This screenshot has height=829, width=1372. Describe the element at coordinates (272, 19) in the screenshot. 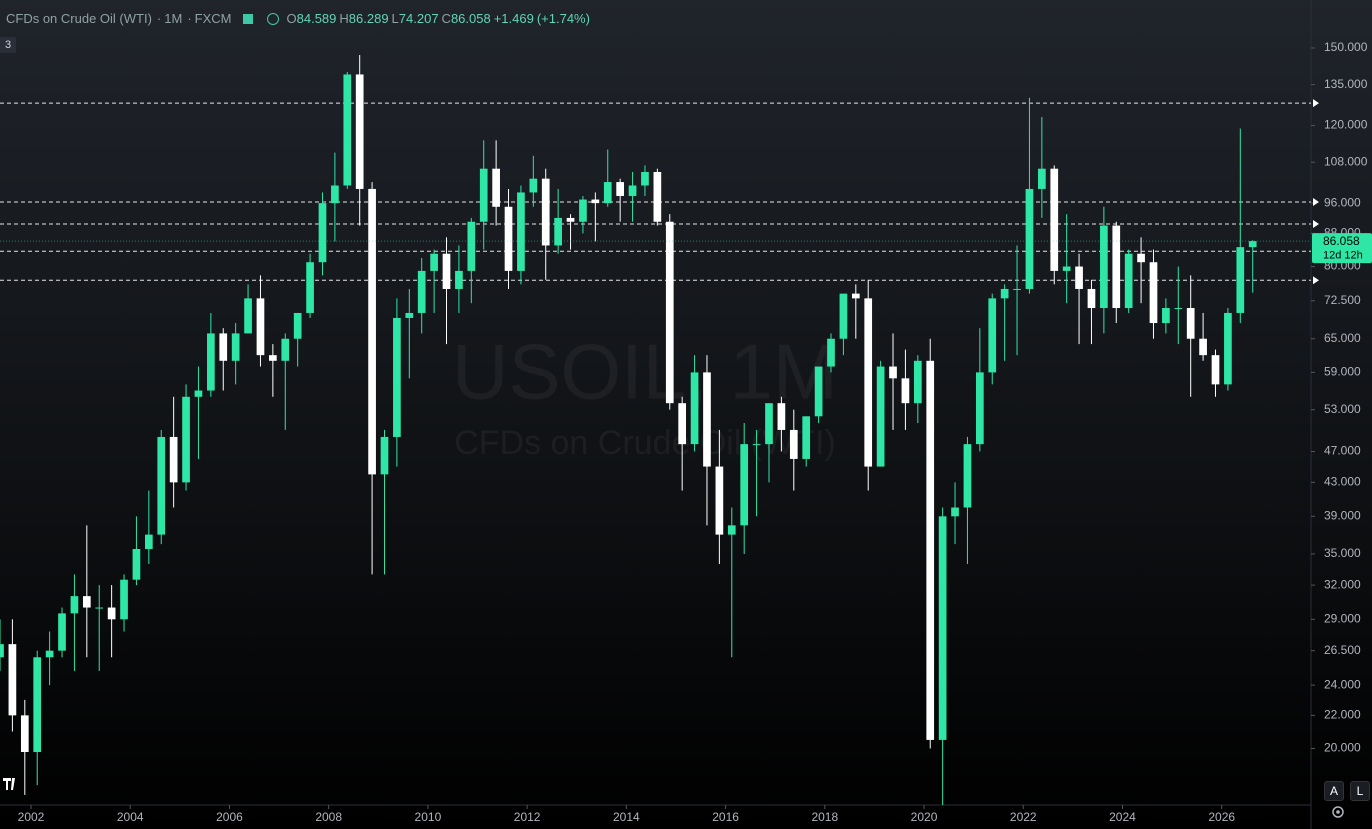

I see `visibility-icon` at that location.